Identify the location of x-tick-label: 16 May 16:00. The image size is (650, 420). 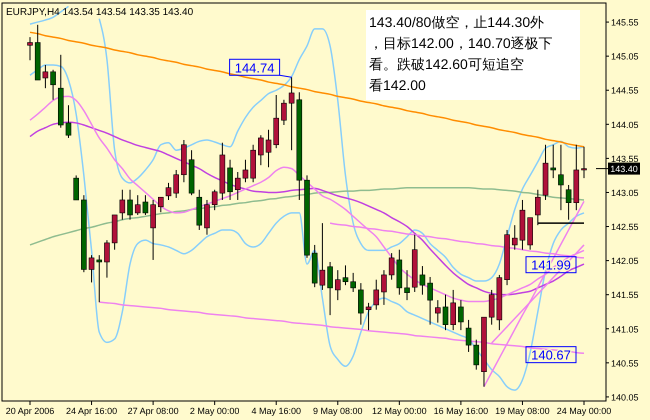
(461, 411).